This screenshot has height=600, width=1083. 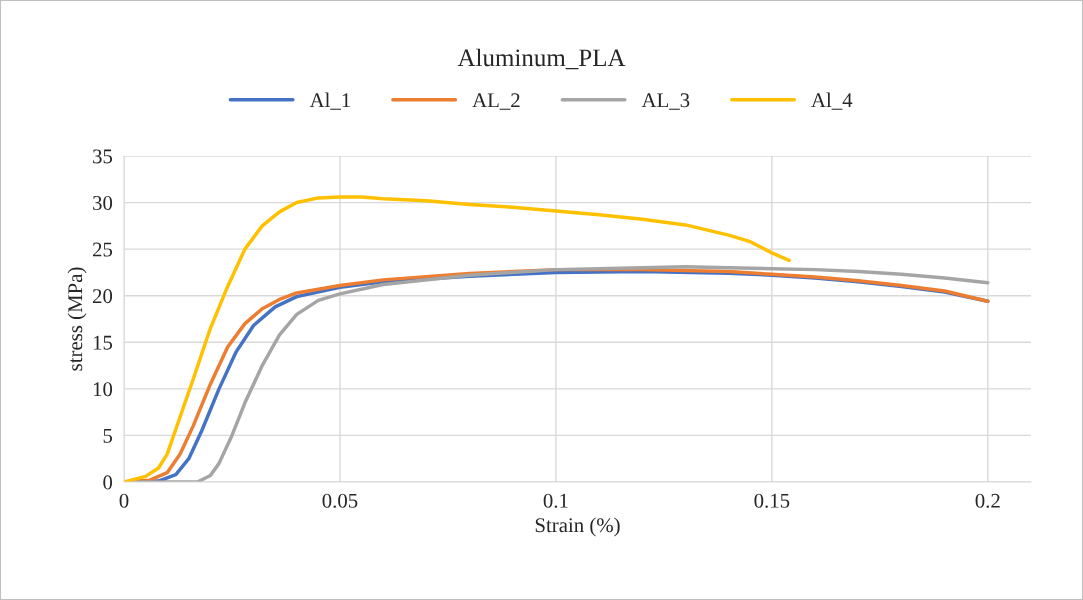 I want to click on legend-label: Al_1, so click(x=329, y=101).